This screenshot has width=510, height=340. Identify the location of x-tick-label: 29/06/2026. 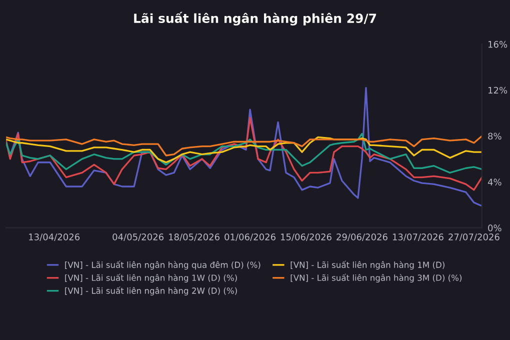
(362, 238).